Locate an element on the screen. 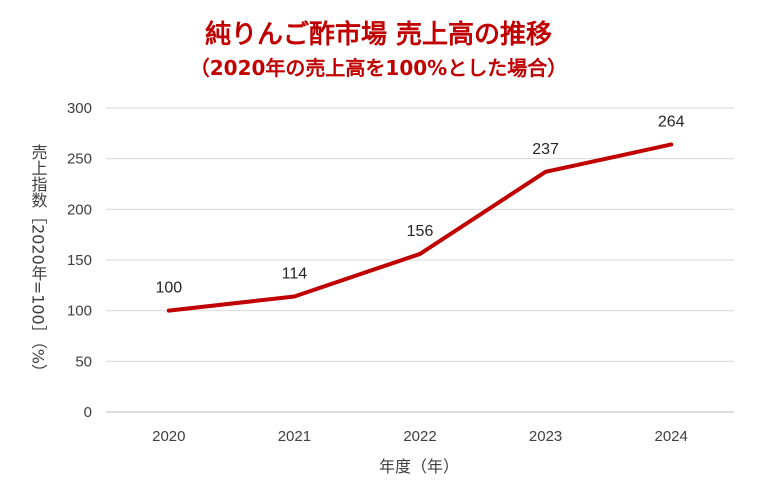 This screenshot has height=504, width=757. data-label: 100 is located at coordinates (168, 288).